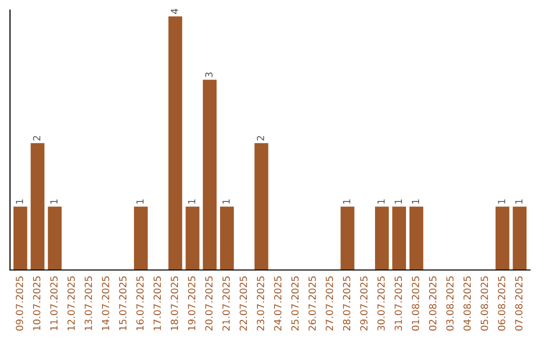 The image size is (540, 340). I want to click on x-tick-label: 18.07.2025, so click(174, 303).